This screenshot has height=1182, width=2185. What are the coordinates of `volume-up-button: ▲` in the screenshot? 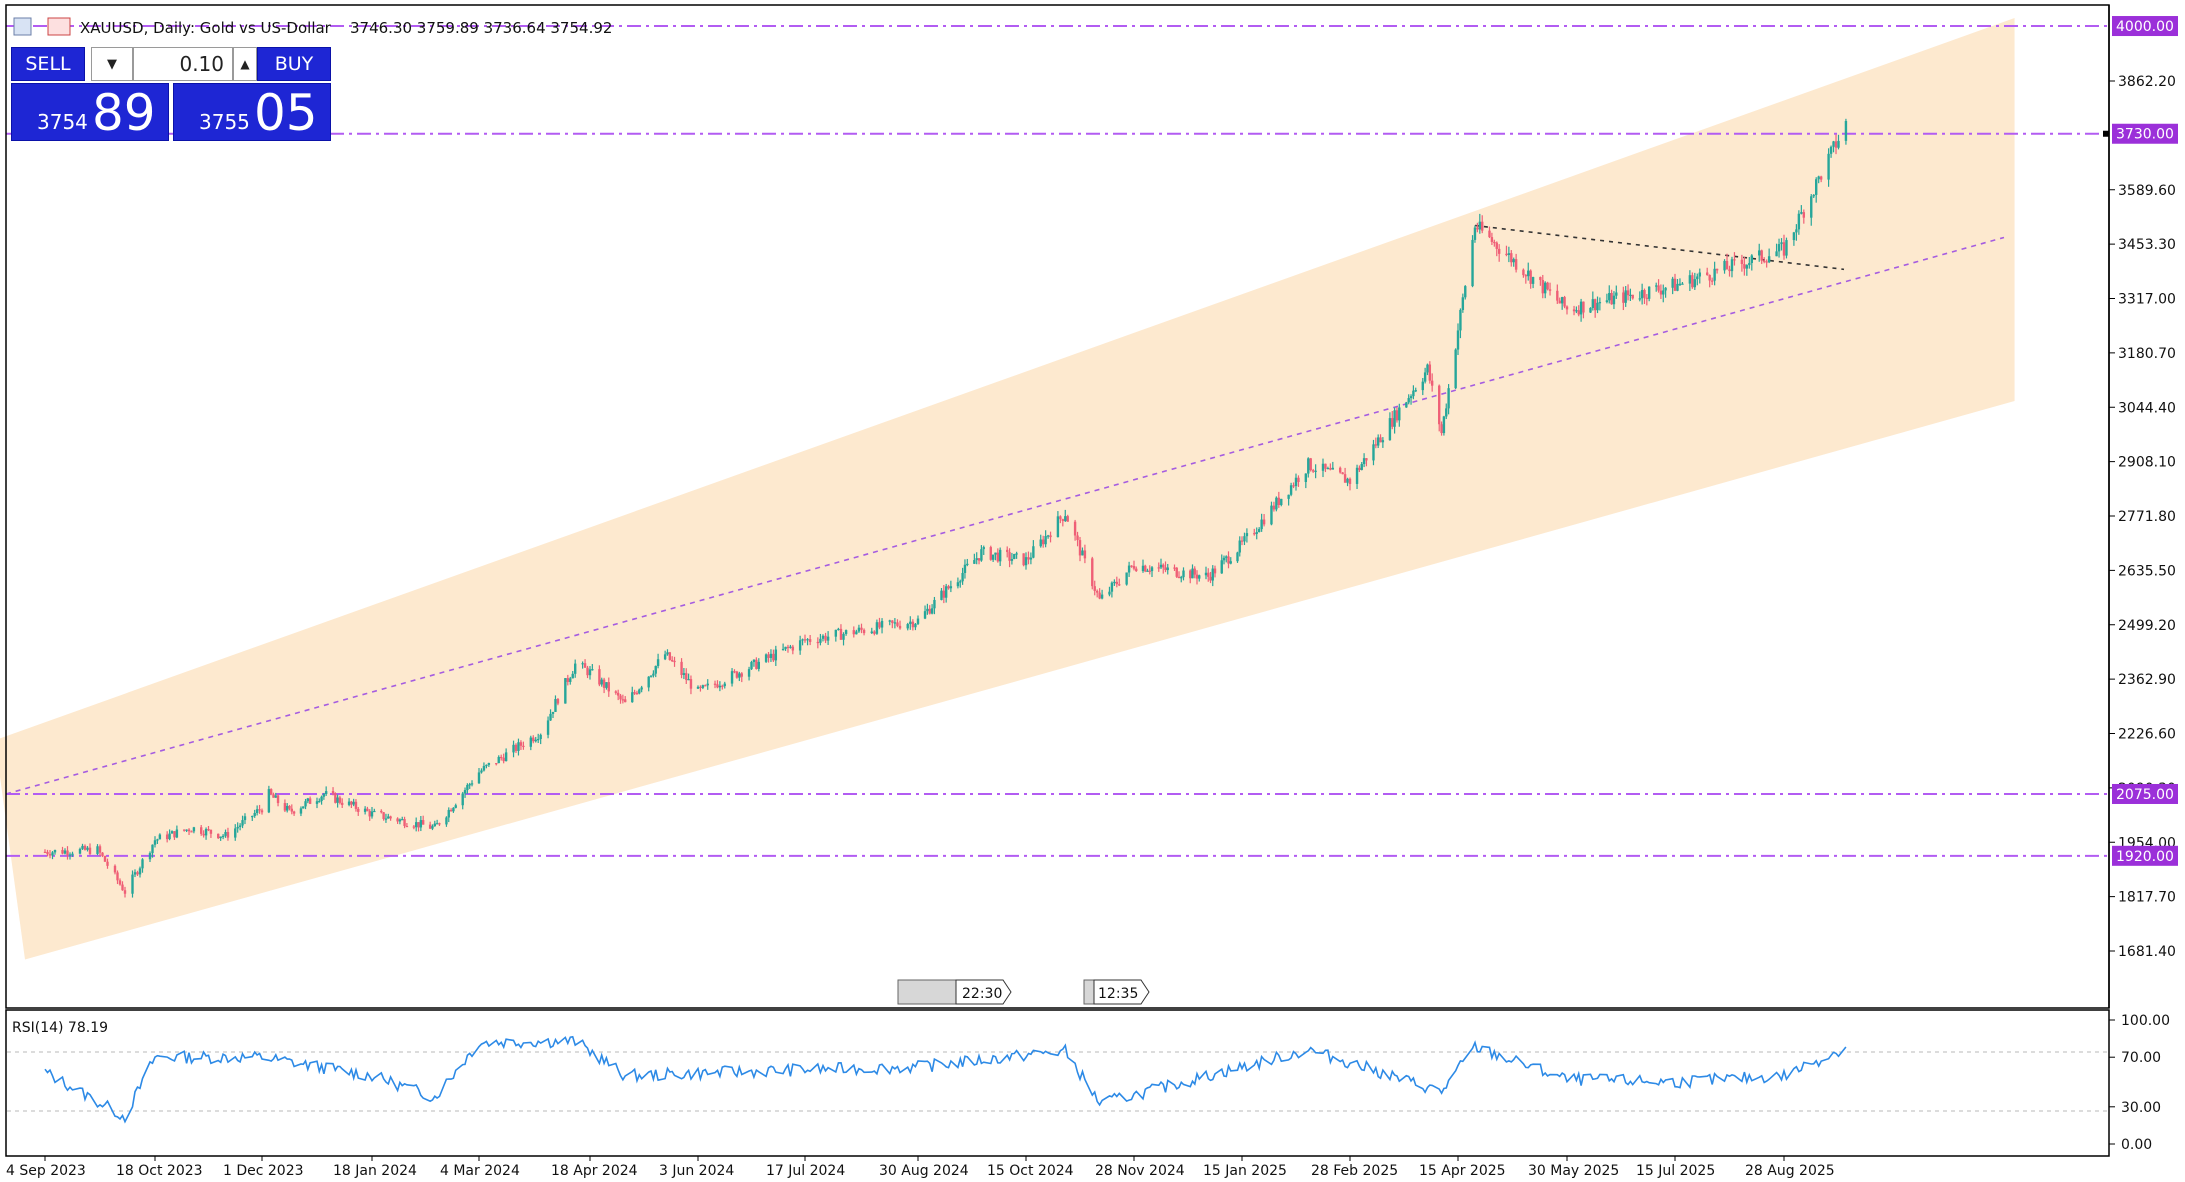 It's located at (245, 64).